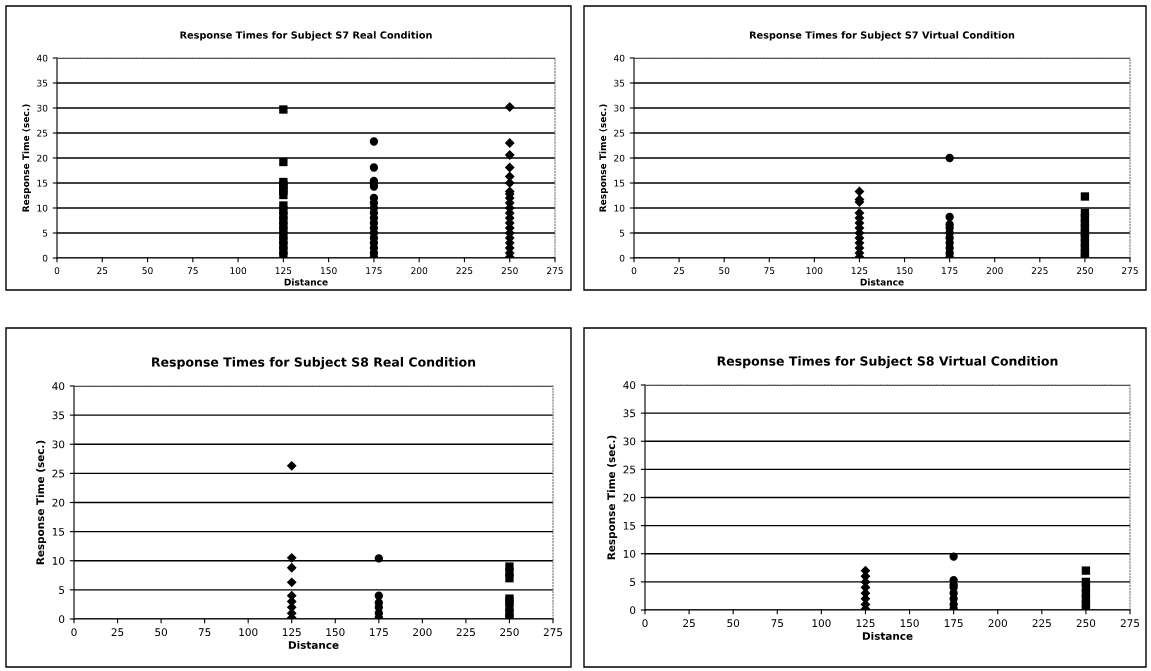 This screenshot has width=1151, height=671. What do you see at coordinates (314, 363) in the screenshot?
I see `chart-title: Response Times for Subject S8 Real Condition` at bounding box center [314, 363].